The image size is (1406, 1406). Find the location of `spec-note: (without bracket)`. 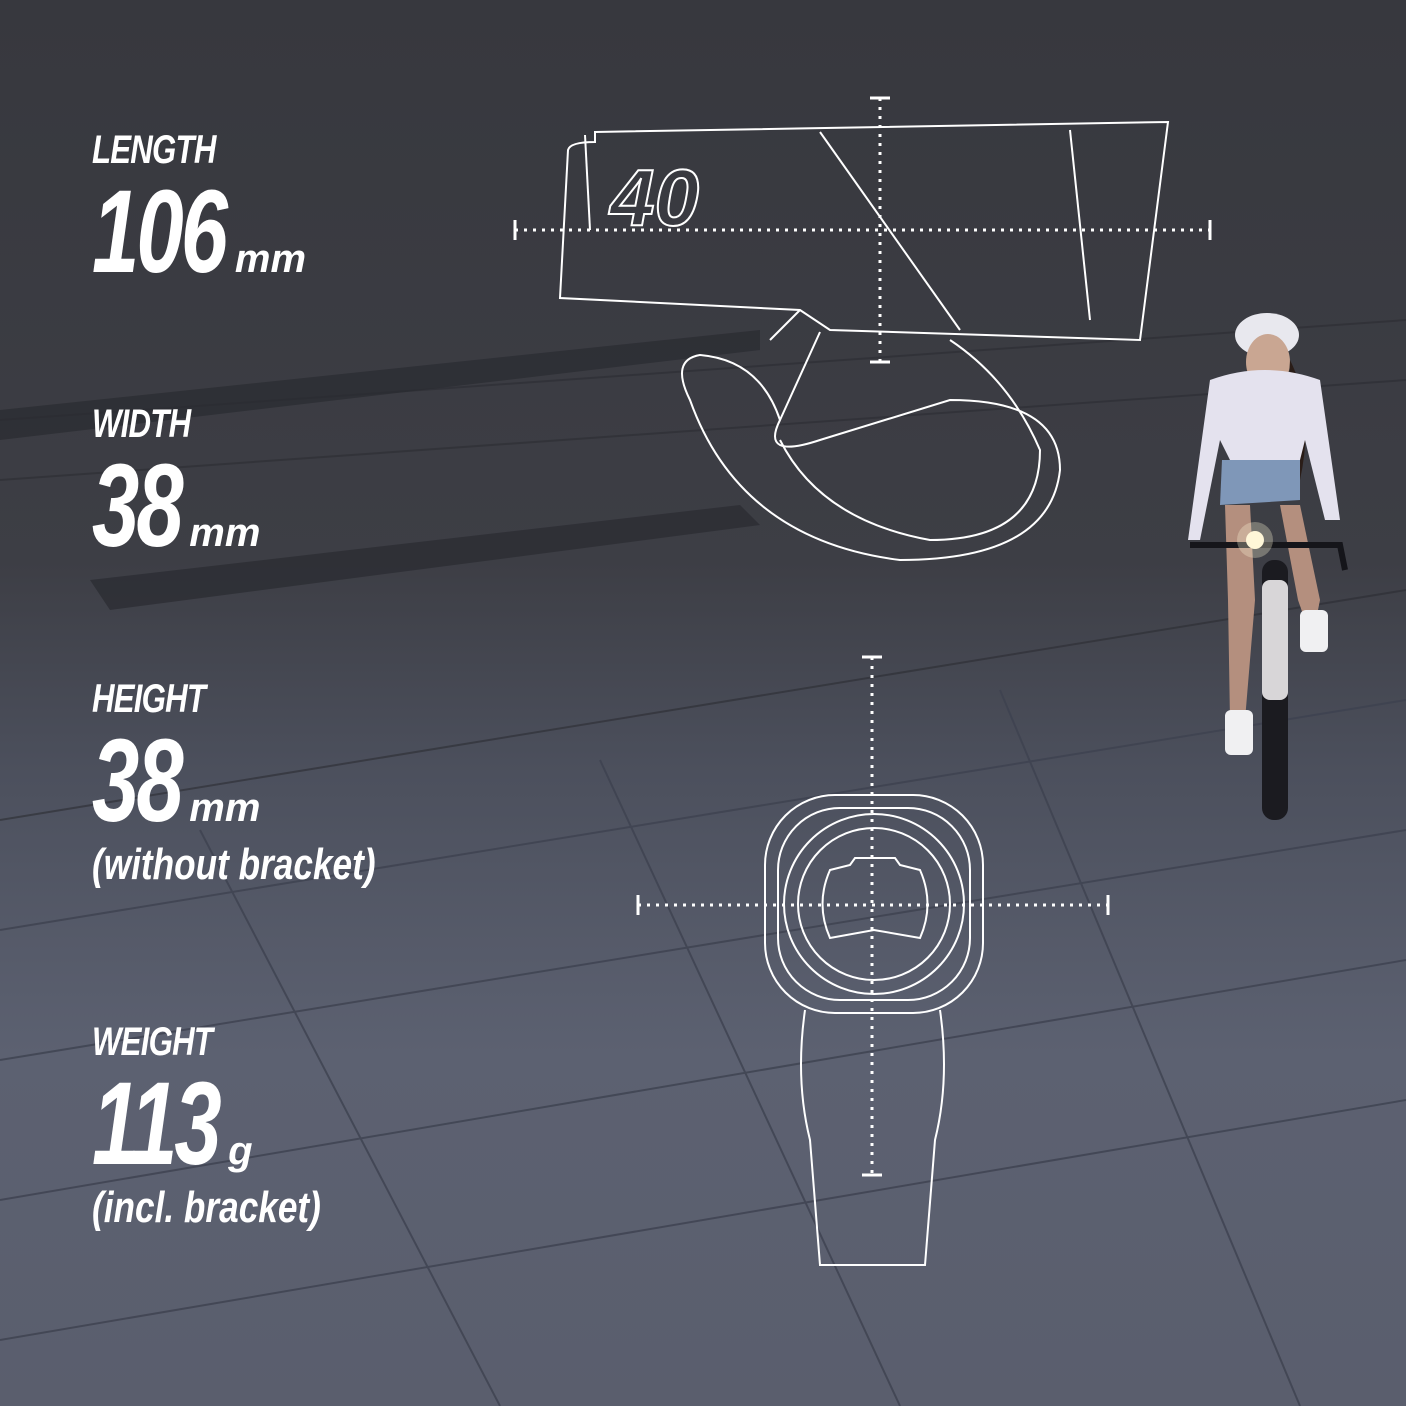

spec-note: (without bracket) is located at coordinates (234, 864).